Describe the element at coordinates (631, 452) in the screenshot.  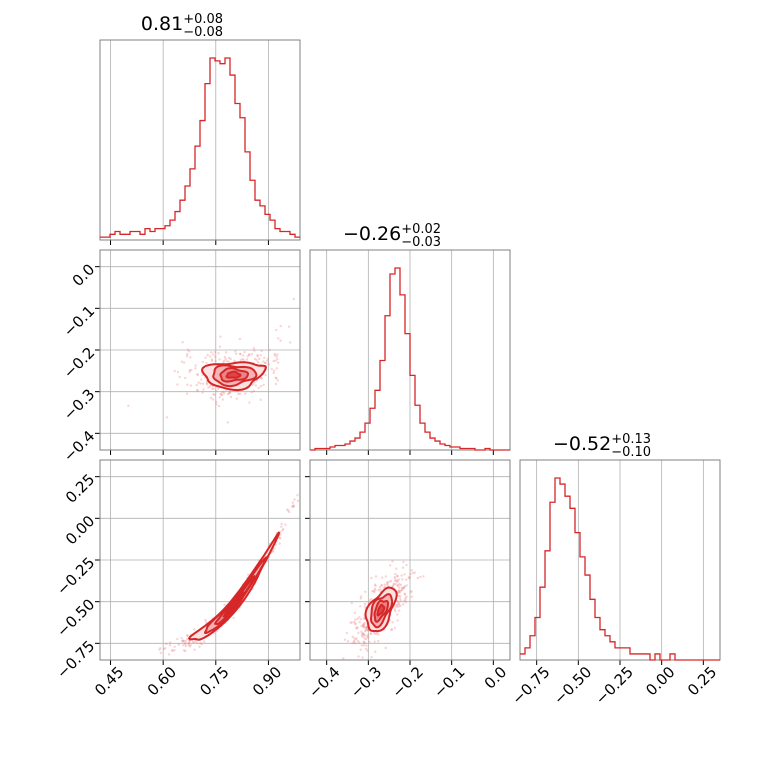
I see `title-lower-error: −0.10` at that location.